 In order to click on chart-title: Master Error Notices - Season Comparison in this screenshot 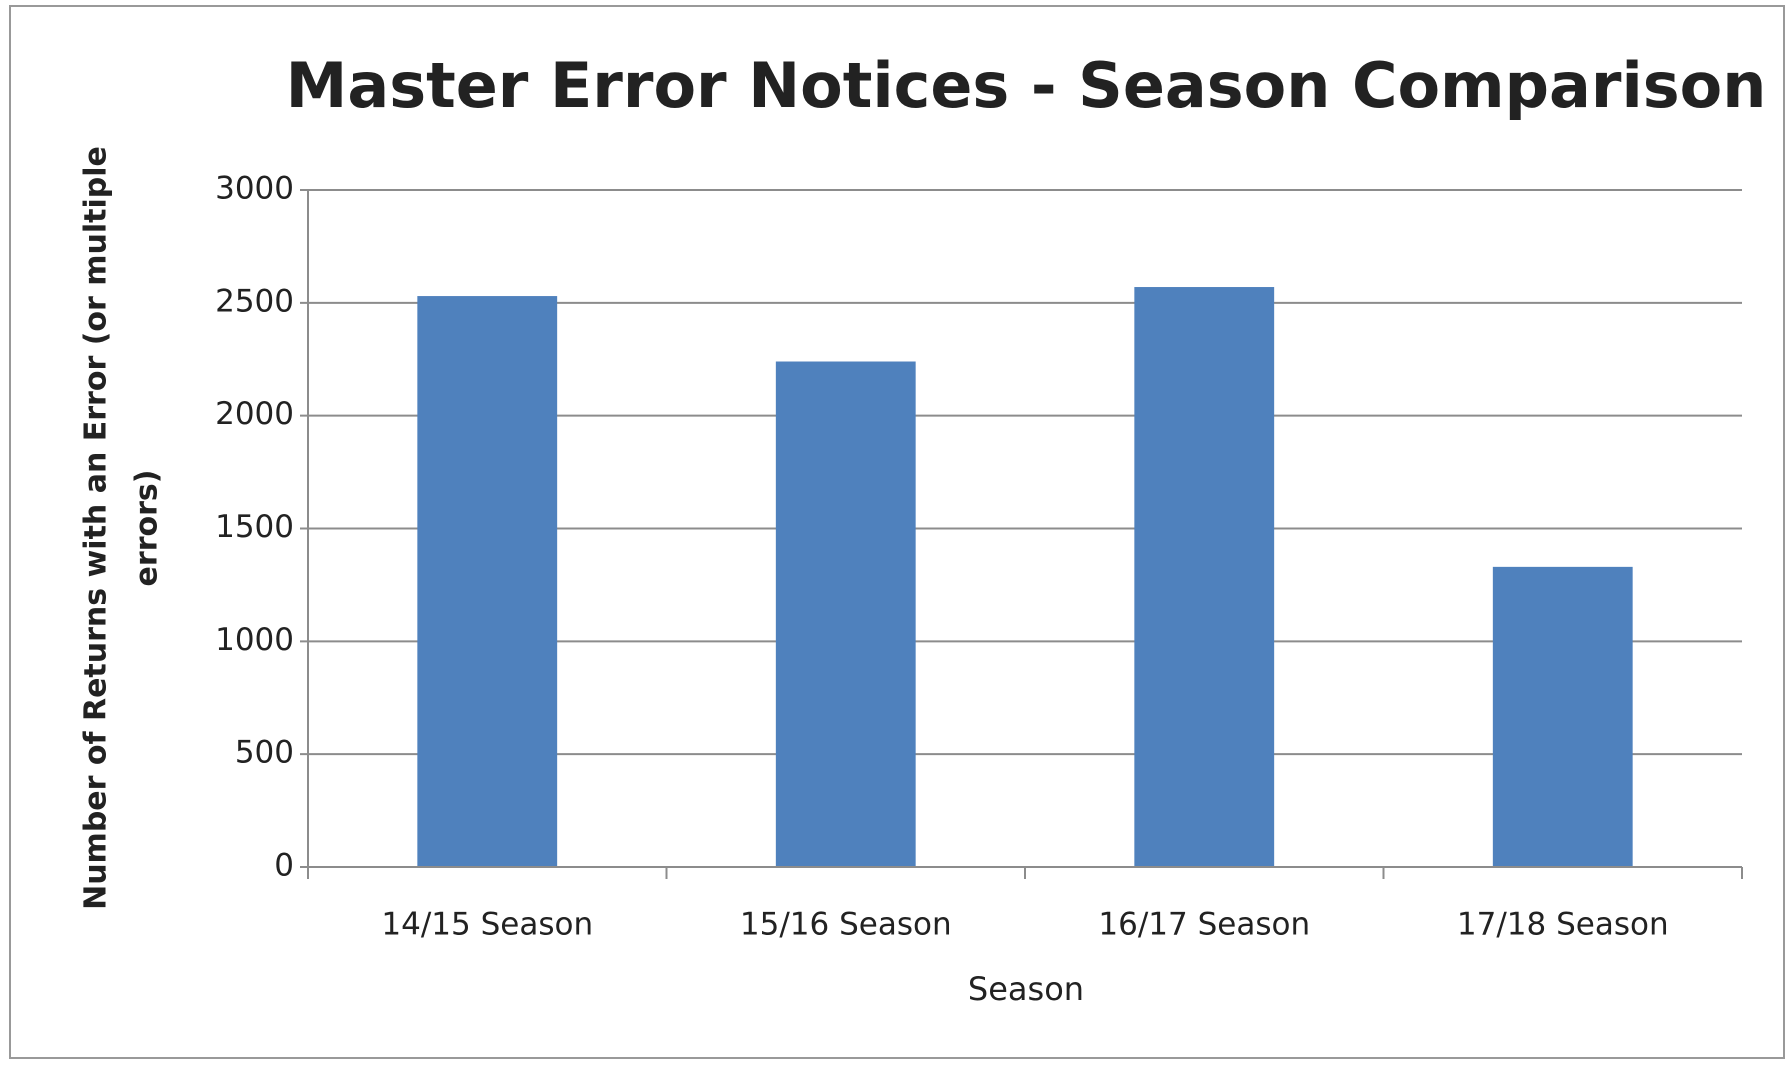, I will do `click(1026, 85)`.